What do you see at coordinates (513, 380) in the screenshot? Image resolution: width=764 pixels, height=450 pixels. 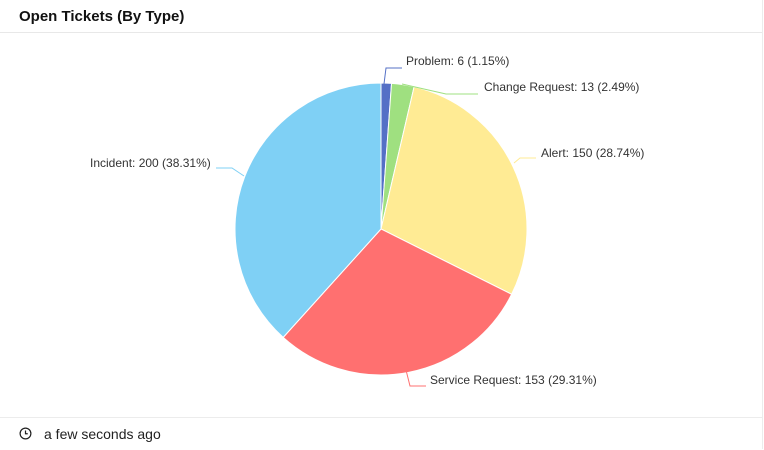 I see `label-service-request: Service Request: 153 (29.31%)` at bounding box center [513, 380].